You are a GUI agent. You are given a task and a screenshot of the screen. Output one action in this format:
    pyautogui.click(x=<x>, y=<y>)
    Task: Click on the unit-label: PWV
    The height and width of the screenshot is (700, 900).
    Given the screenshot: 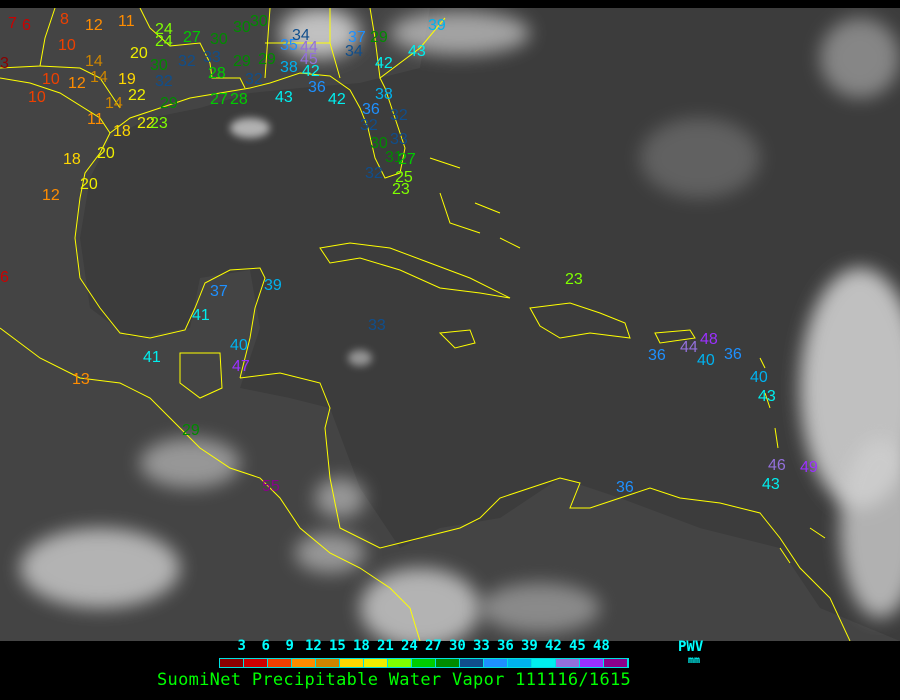 What is the action you would take?
    pyautogui.click(x=691, y=647)
    